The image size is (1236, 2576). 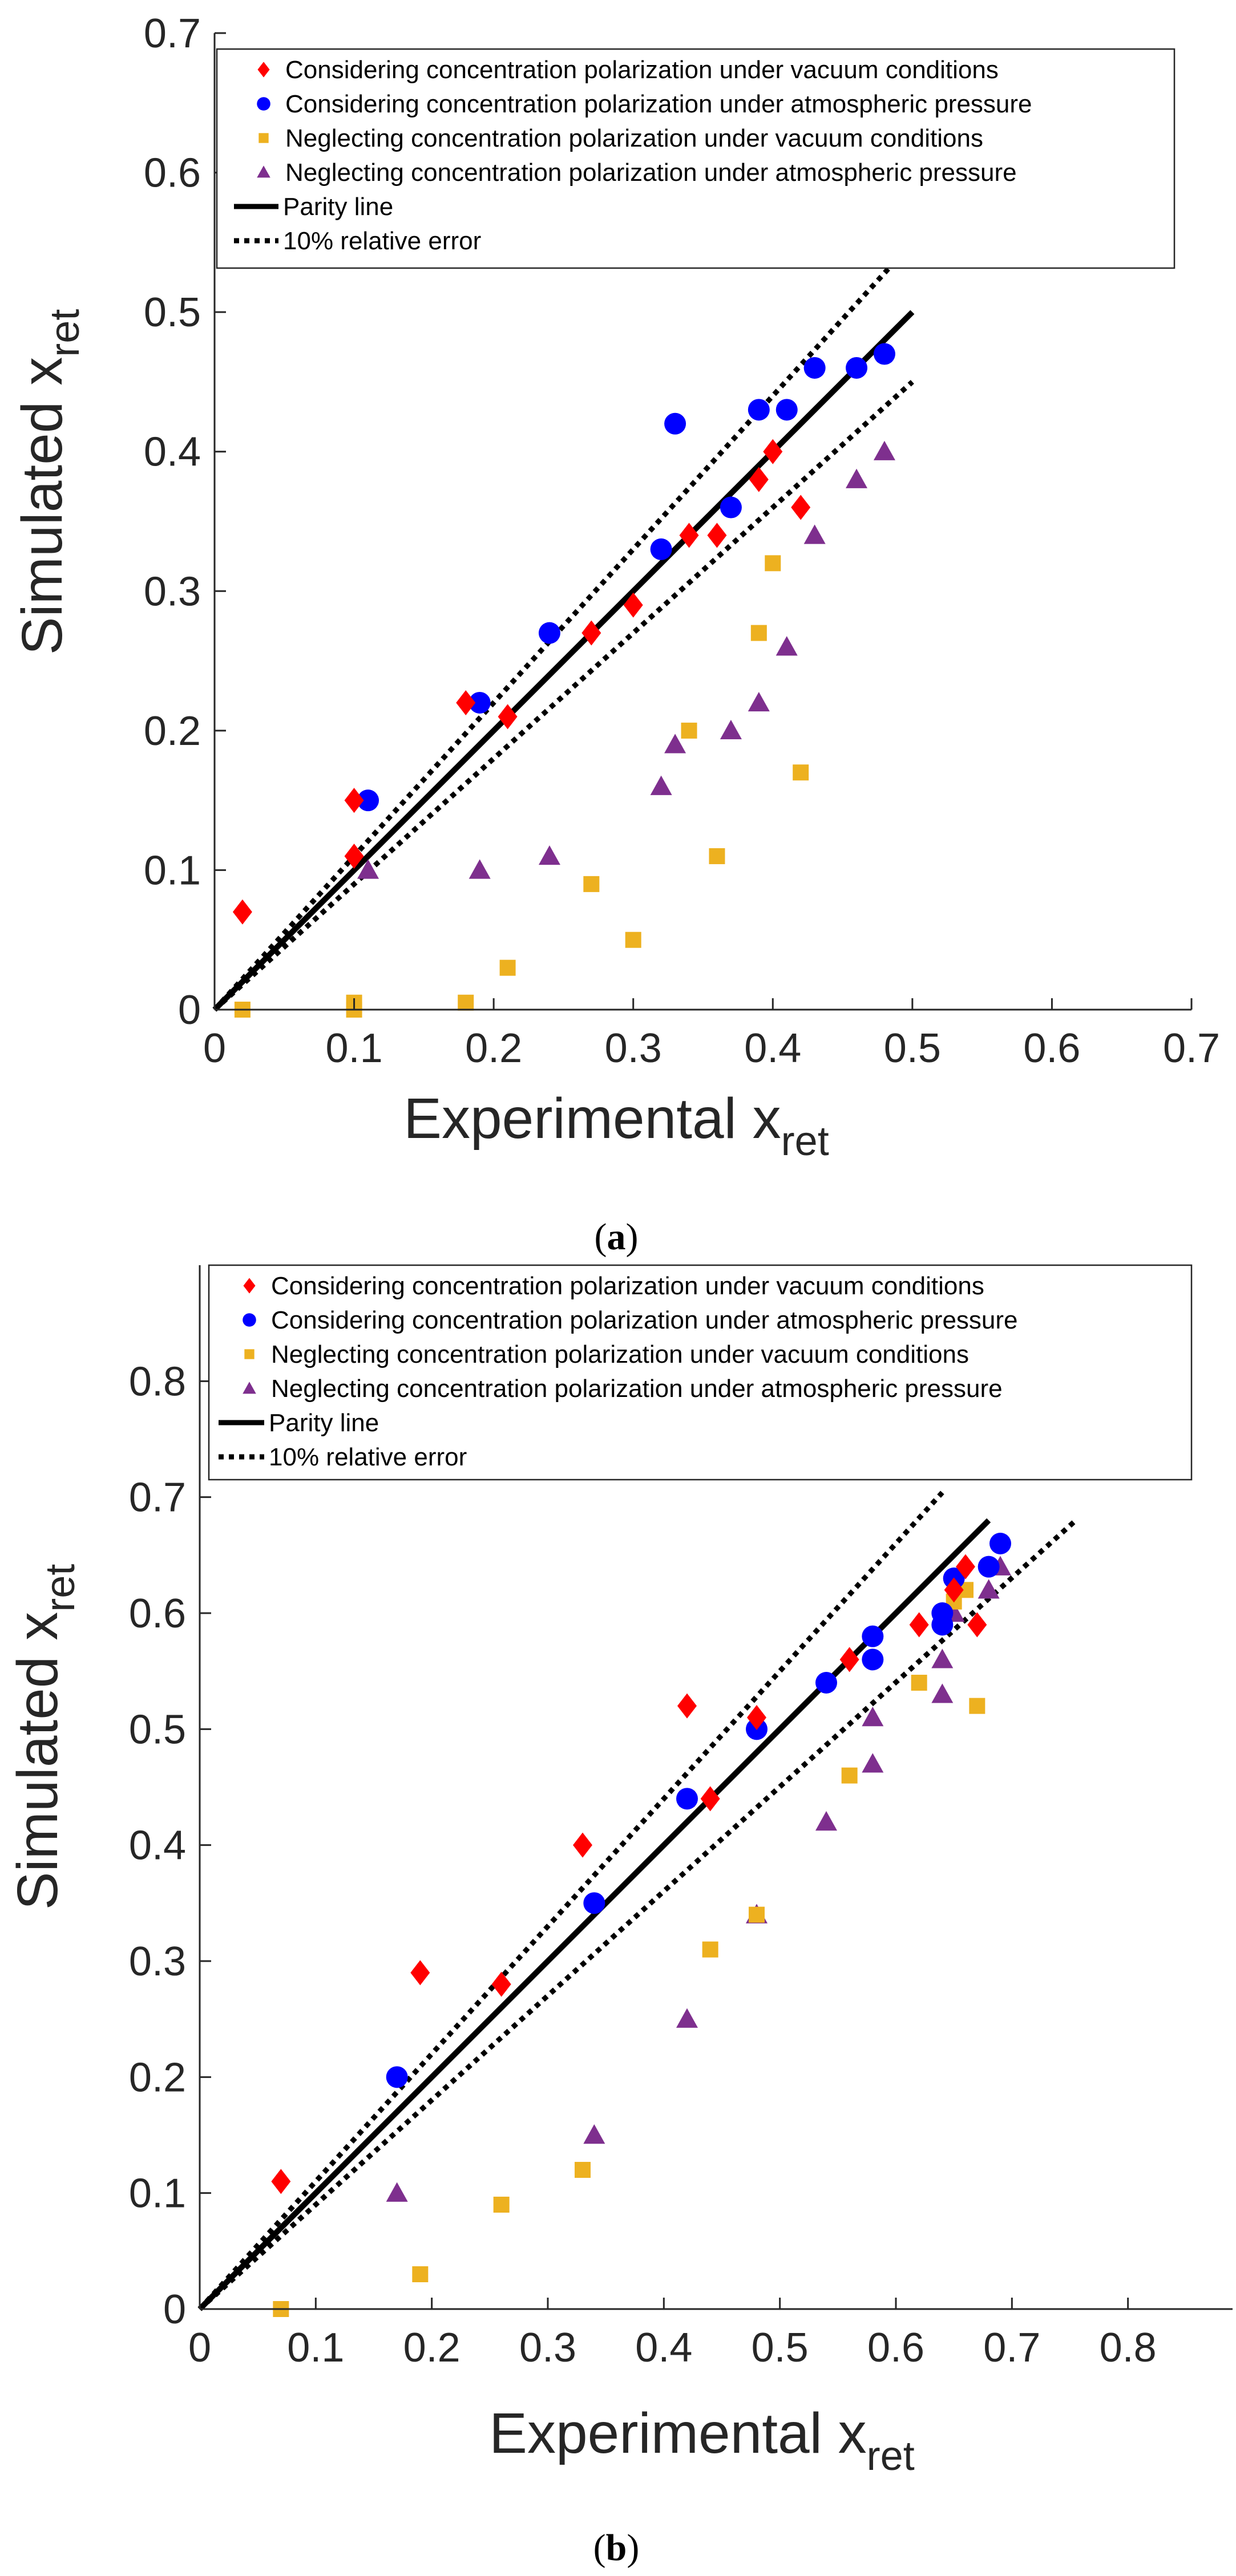 What do you see at coordinates (157, 2194) in the screenshot?
I see `y-tick-label-b-1: 0.1` at bounding box center [157, 2194].